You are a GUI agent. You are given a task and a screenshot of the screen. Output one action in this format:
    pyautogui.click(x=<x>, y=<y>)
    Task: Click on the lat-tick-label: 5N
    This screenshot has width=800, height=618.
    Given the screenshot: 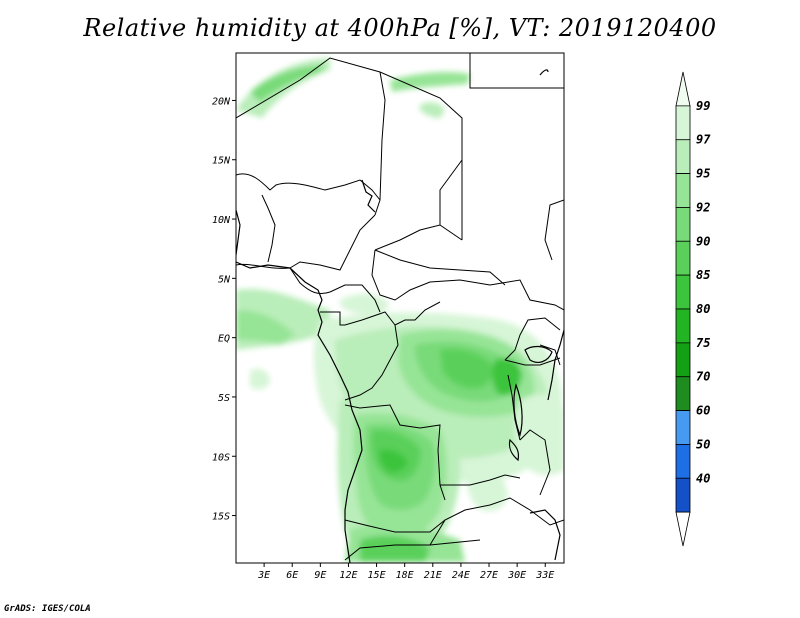 What is the action you would take?
    pyautogui.click(x=224, y=279)
    